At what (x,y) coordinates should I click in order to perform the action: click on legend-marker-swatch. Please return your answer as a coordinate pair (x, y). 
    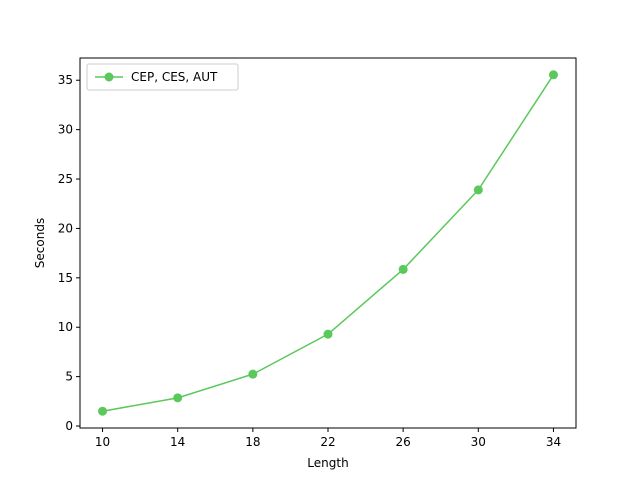
    Looking at the image, I should click on (109, 77).